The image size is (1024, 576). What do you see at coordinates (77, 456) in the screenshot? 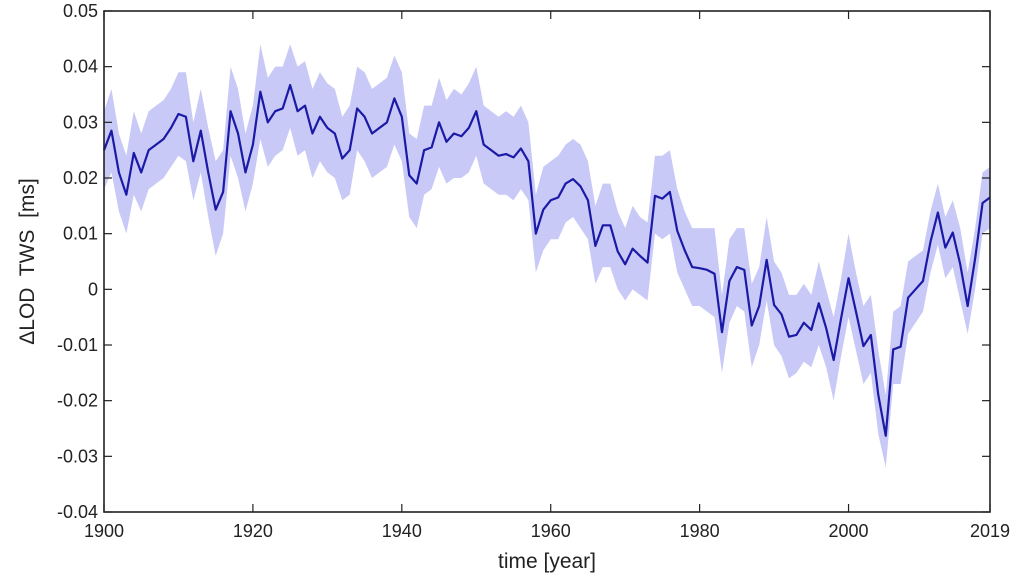
I see `y-tick-label: -0.03` at bounding box center [77, 456].